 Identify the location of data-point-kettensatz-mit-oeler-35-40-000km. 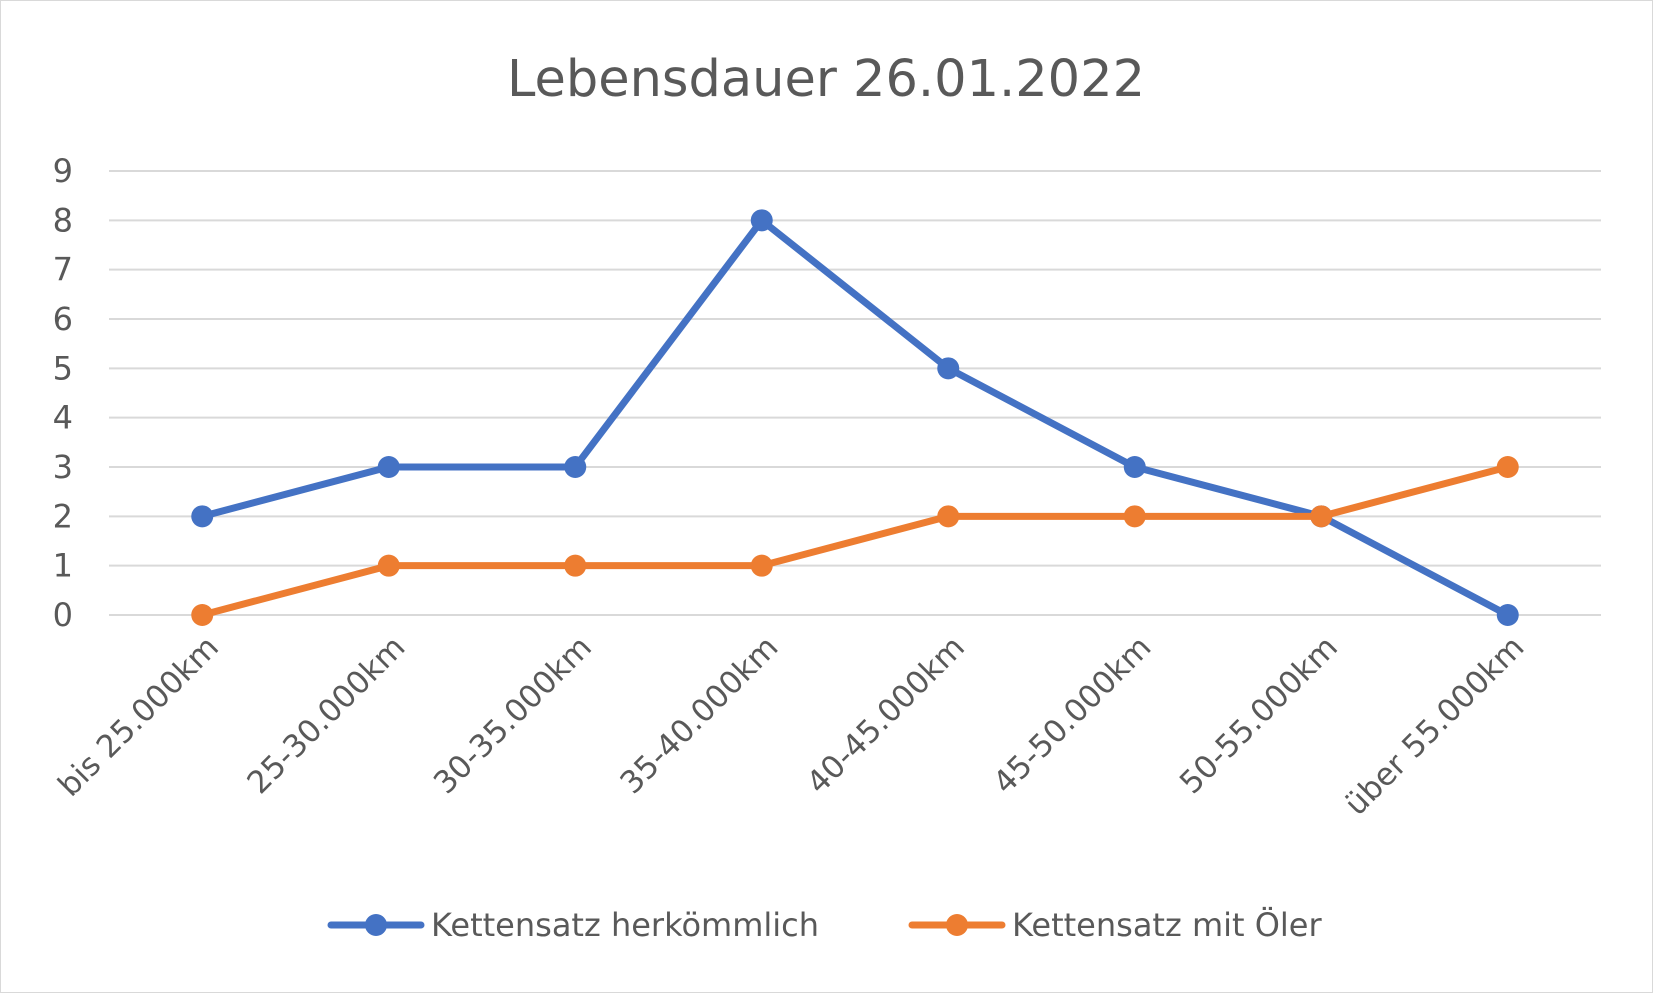
(761, 565).